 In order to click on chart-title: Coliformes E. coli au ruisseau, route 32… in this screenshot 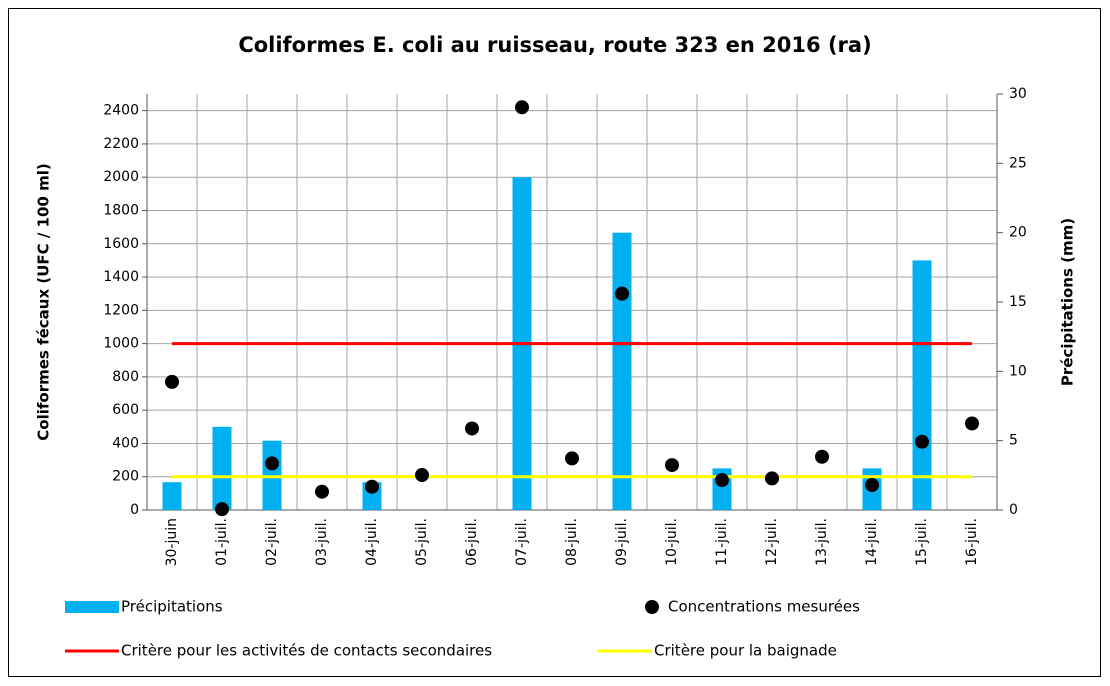, I will do `click(554, 45)`.